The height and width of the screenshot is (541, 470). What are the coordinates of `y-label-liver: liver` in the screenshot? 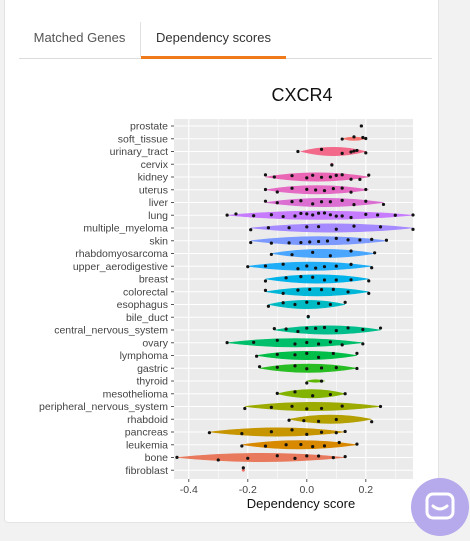 It's located at (159, 203).